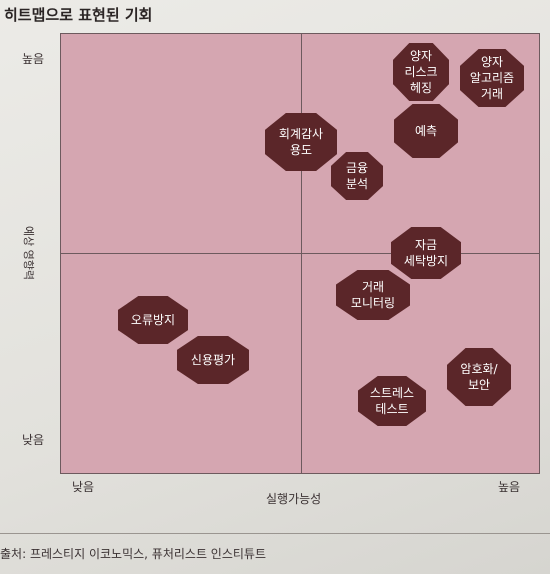 This screenshot has width=550, height=574. I want to click on node-quantum-risk-hedging: 양자 리스크 헤징, so click(421, 72).